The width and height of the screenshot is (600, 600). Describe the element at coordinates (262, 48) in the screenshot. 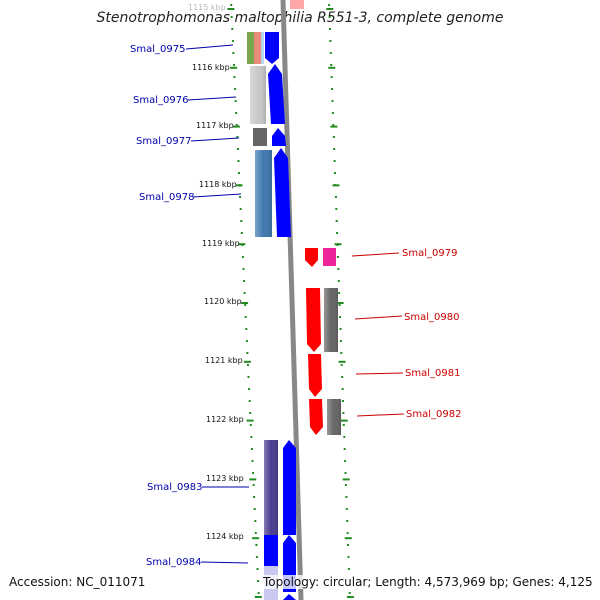

I see `feature-block-0975-c` at that location.